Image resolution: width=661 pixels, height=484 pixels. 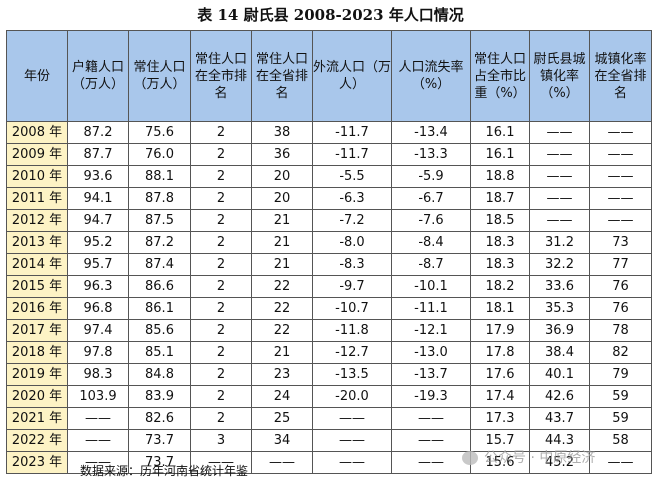 What do you see at coordinates (559, 352) in the screenshot?
I see `data-cell: 38.4` at bounding box center [559, 352].